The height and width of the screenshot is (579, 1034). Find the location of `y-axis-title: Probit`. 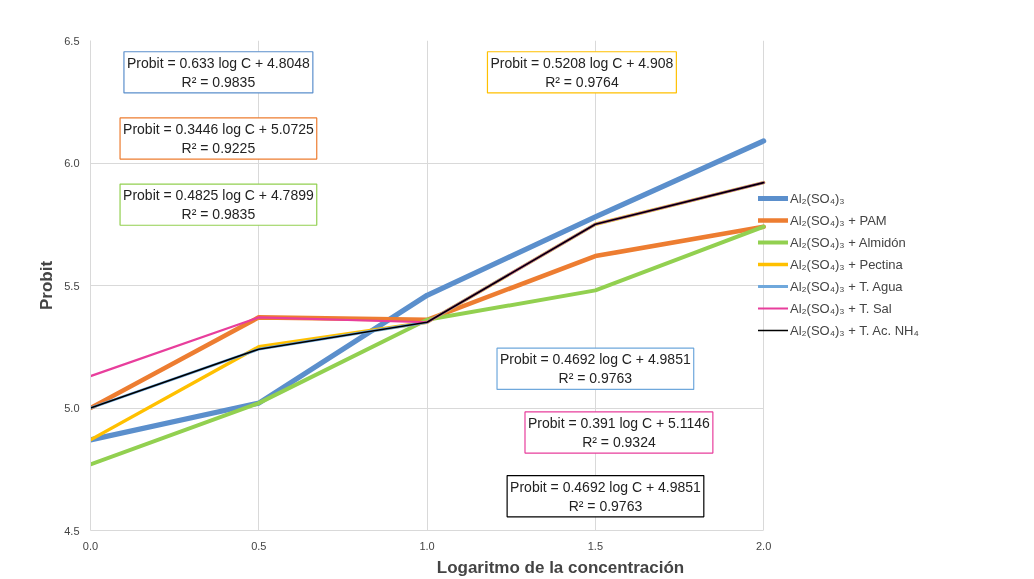

y-axis-title: Probit is located at coordinates (47, 285).